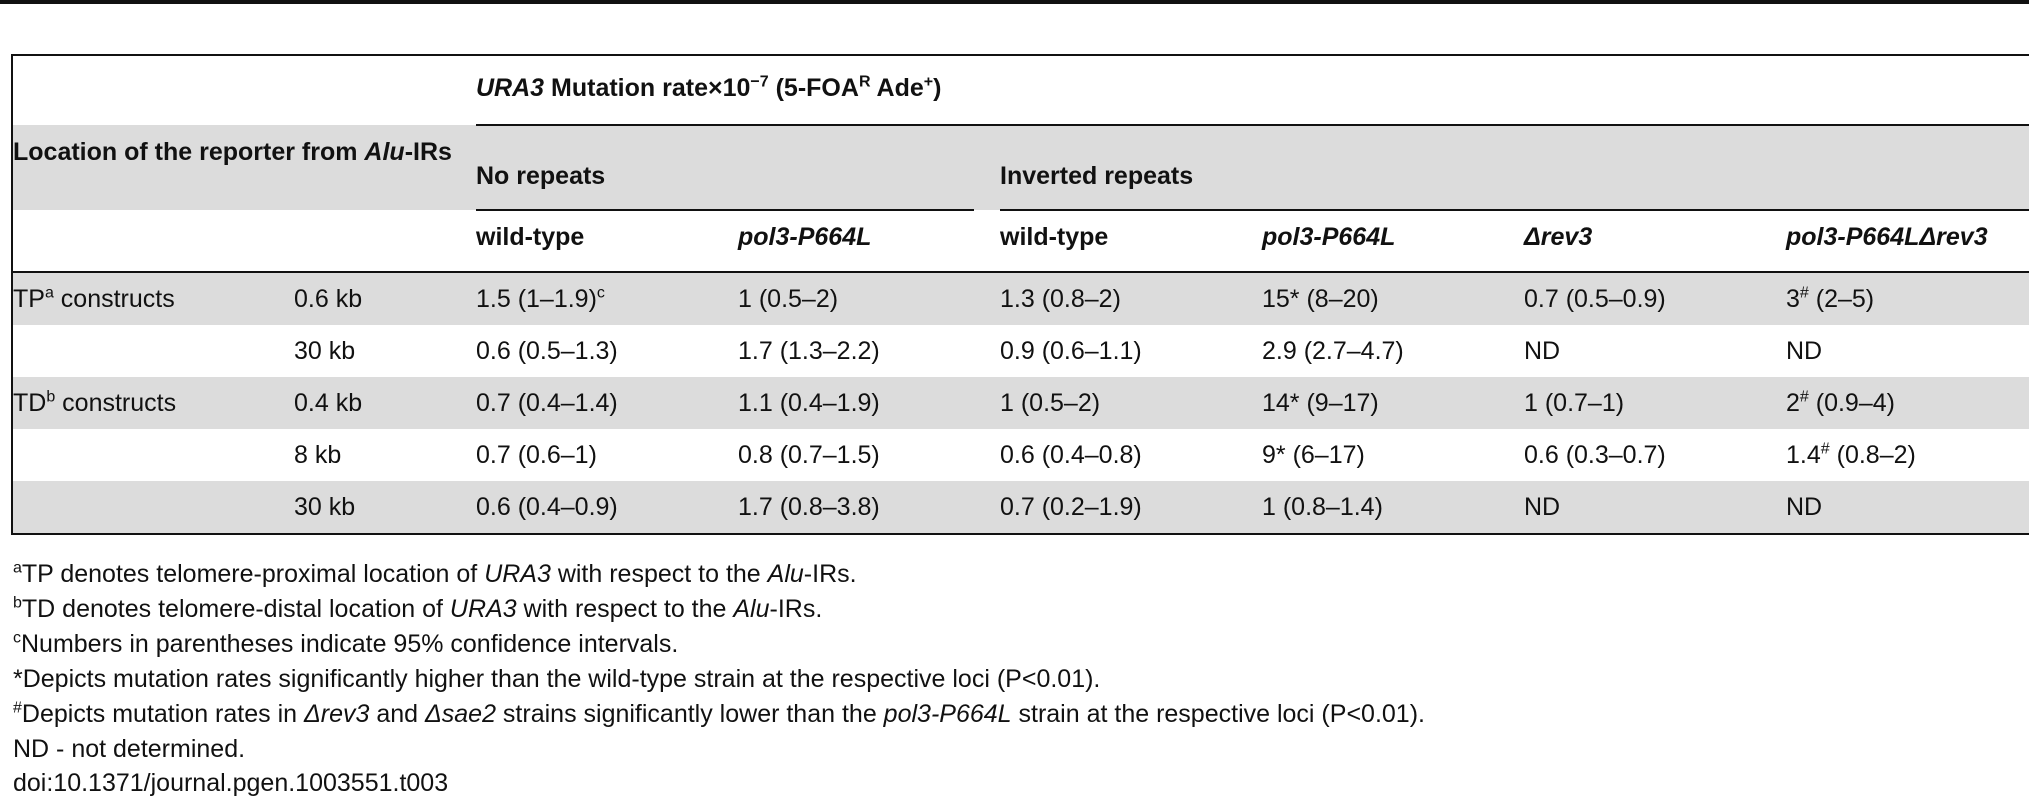 The width and height of the screenshot is (2029, 800). Describe the element at coordinates (12, 294) in the screenshot. I see `left-rule` at that location.